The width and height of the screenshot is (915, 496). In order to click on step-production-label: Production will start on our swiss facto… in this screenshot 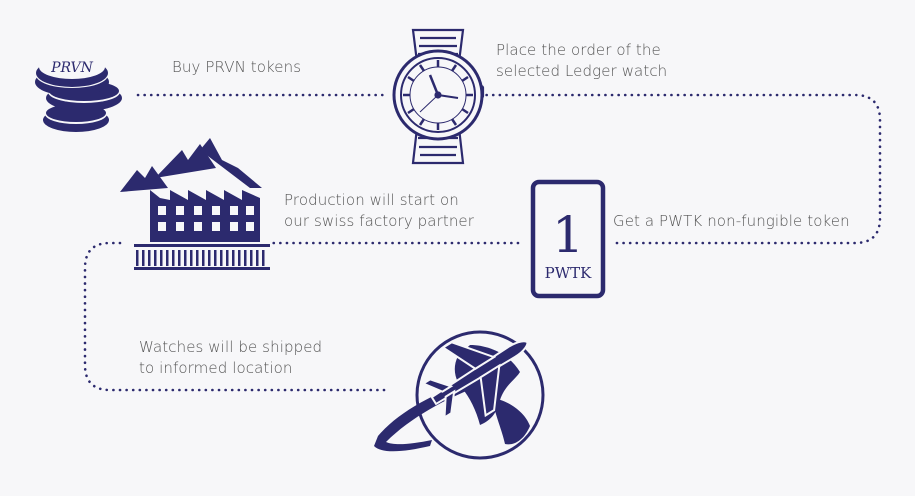, I will do `click(379, 210)`.